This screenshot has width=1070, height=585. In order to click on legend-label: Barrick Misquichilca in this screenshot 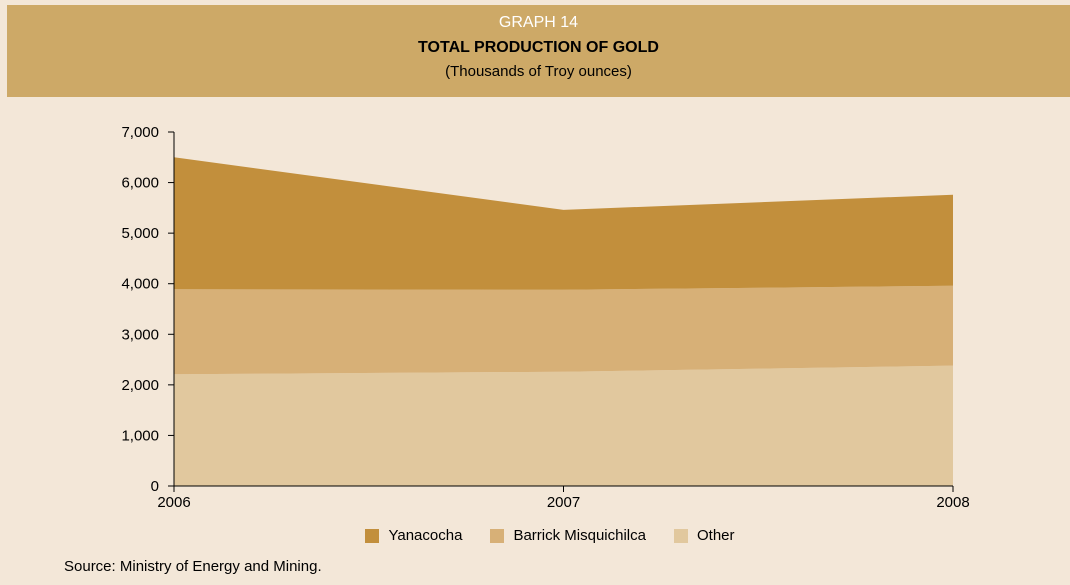, I will do `click(579, 535)`.